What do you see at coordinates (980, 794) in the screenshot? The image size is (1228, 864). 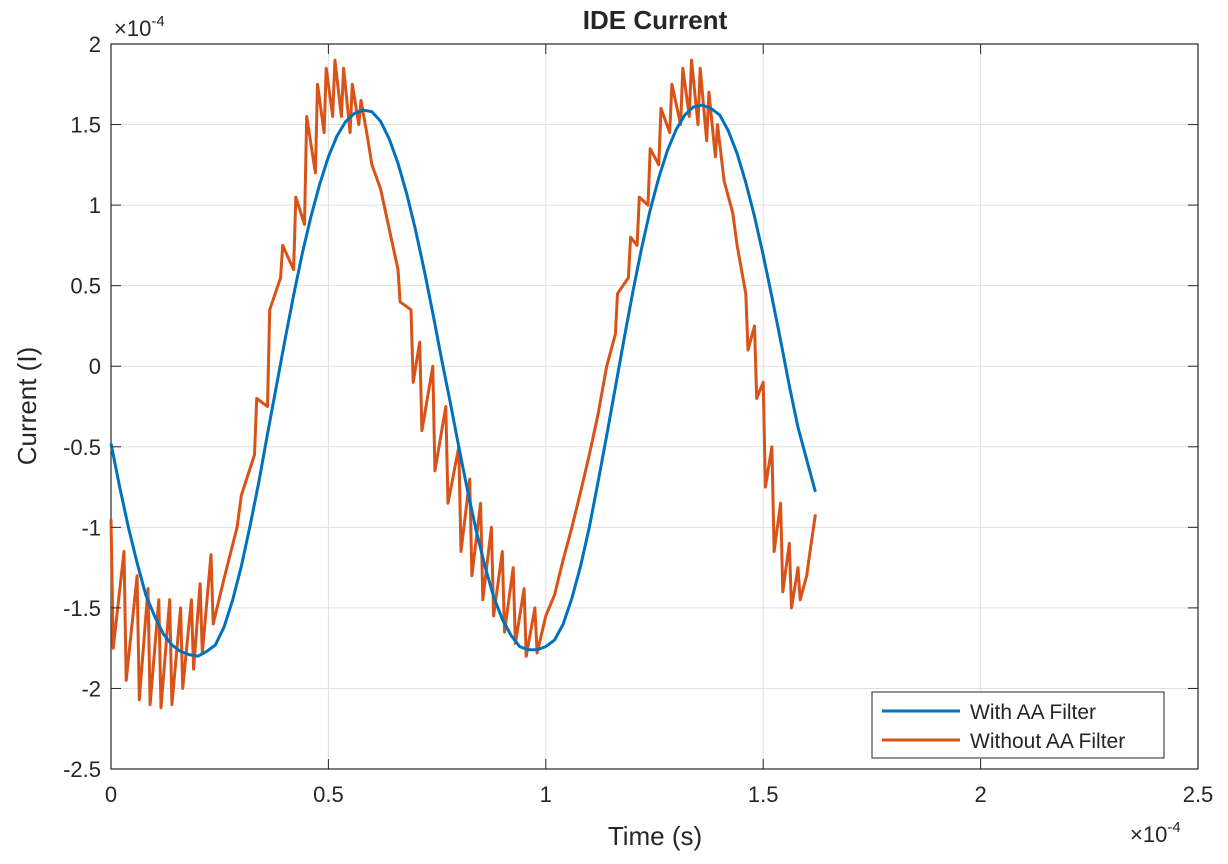 I see `x-tick-label: 2` at bounding box center [980, 794].